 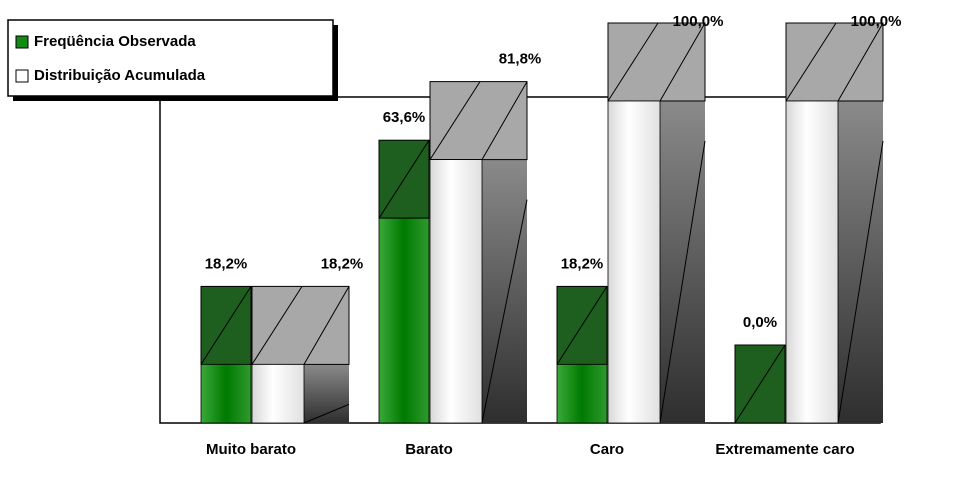 What do you see at coordinates (404, 117) in the screenshot?
I see `data-label: 63,6%` at bounding box center [404, 117].